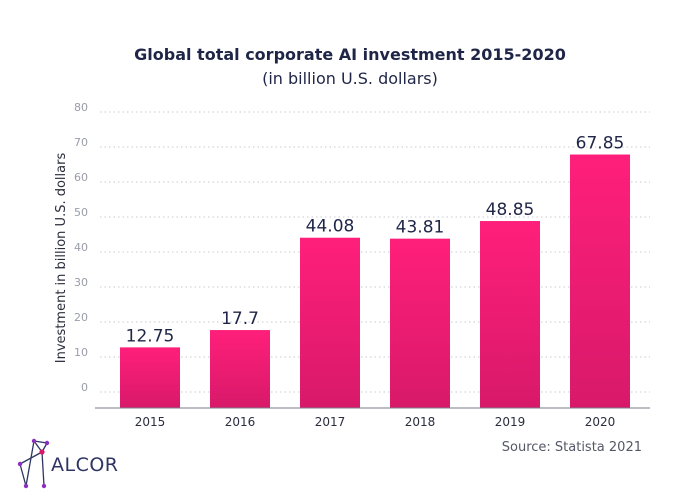 This screenshot has width=700, height=500. I want to click on x-axis-ticks: 2015 2016 2017 2018 2019 2020, so click(375, 422).